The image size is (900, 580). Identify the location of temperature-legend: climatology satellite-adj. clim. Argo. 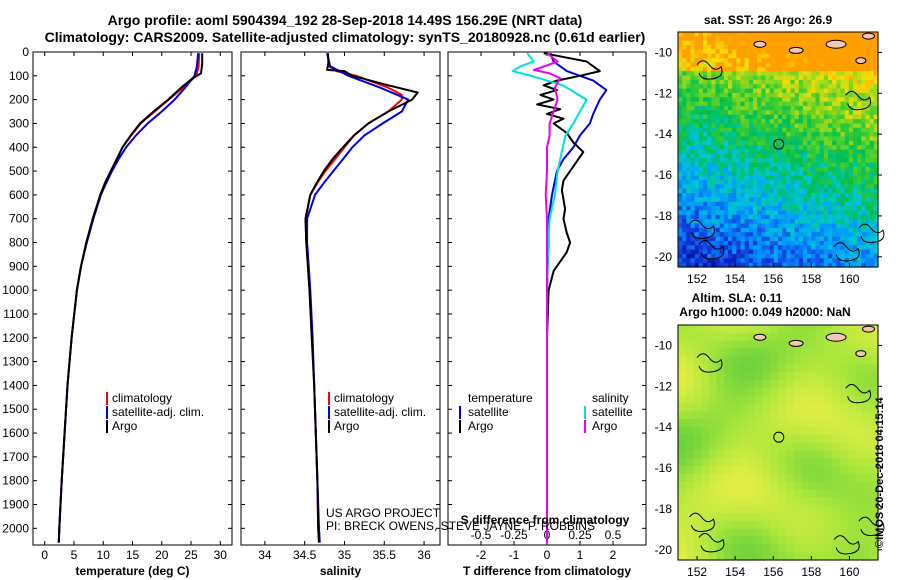
(155, 412).